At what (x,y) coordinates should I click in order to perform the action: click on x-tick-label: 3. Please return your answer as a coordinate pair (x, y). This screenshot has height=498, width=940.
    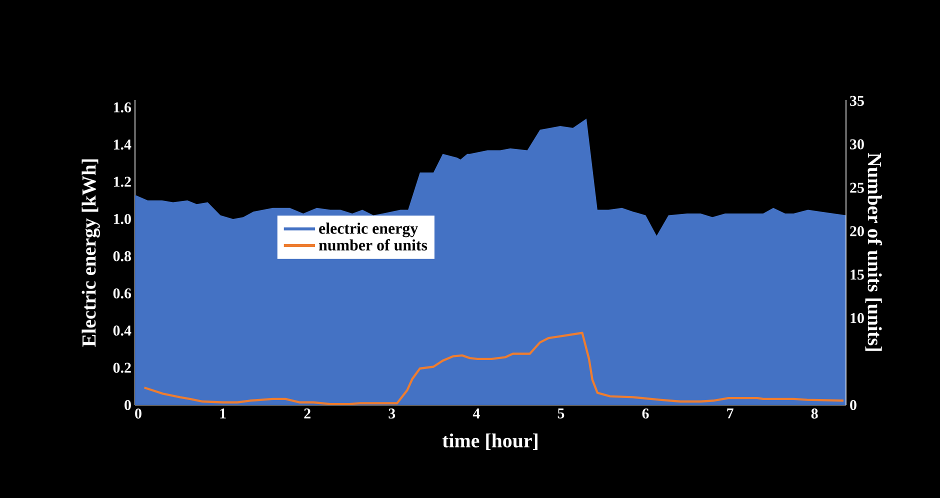
    Looking at the image, I should click on (392, 413).